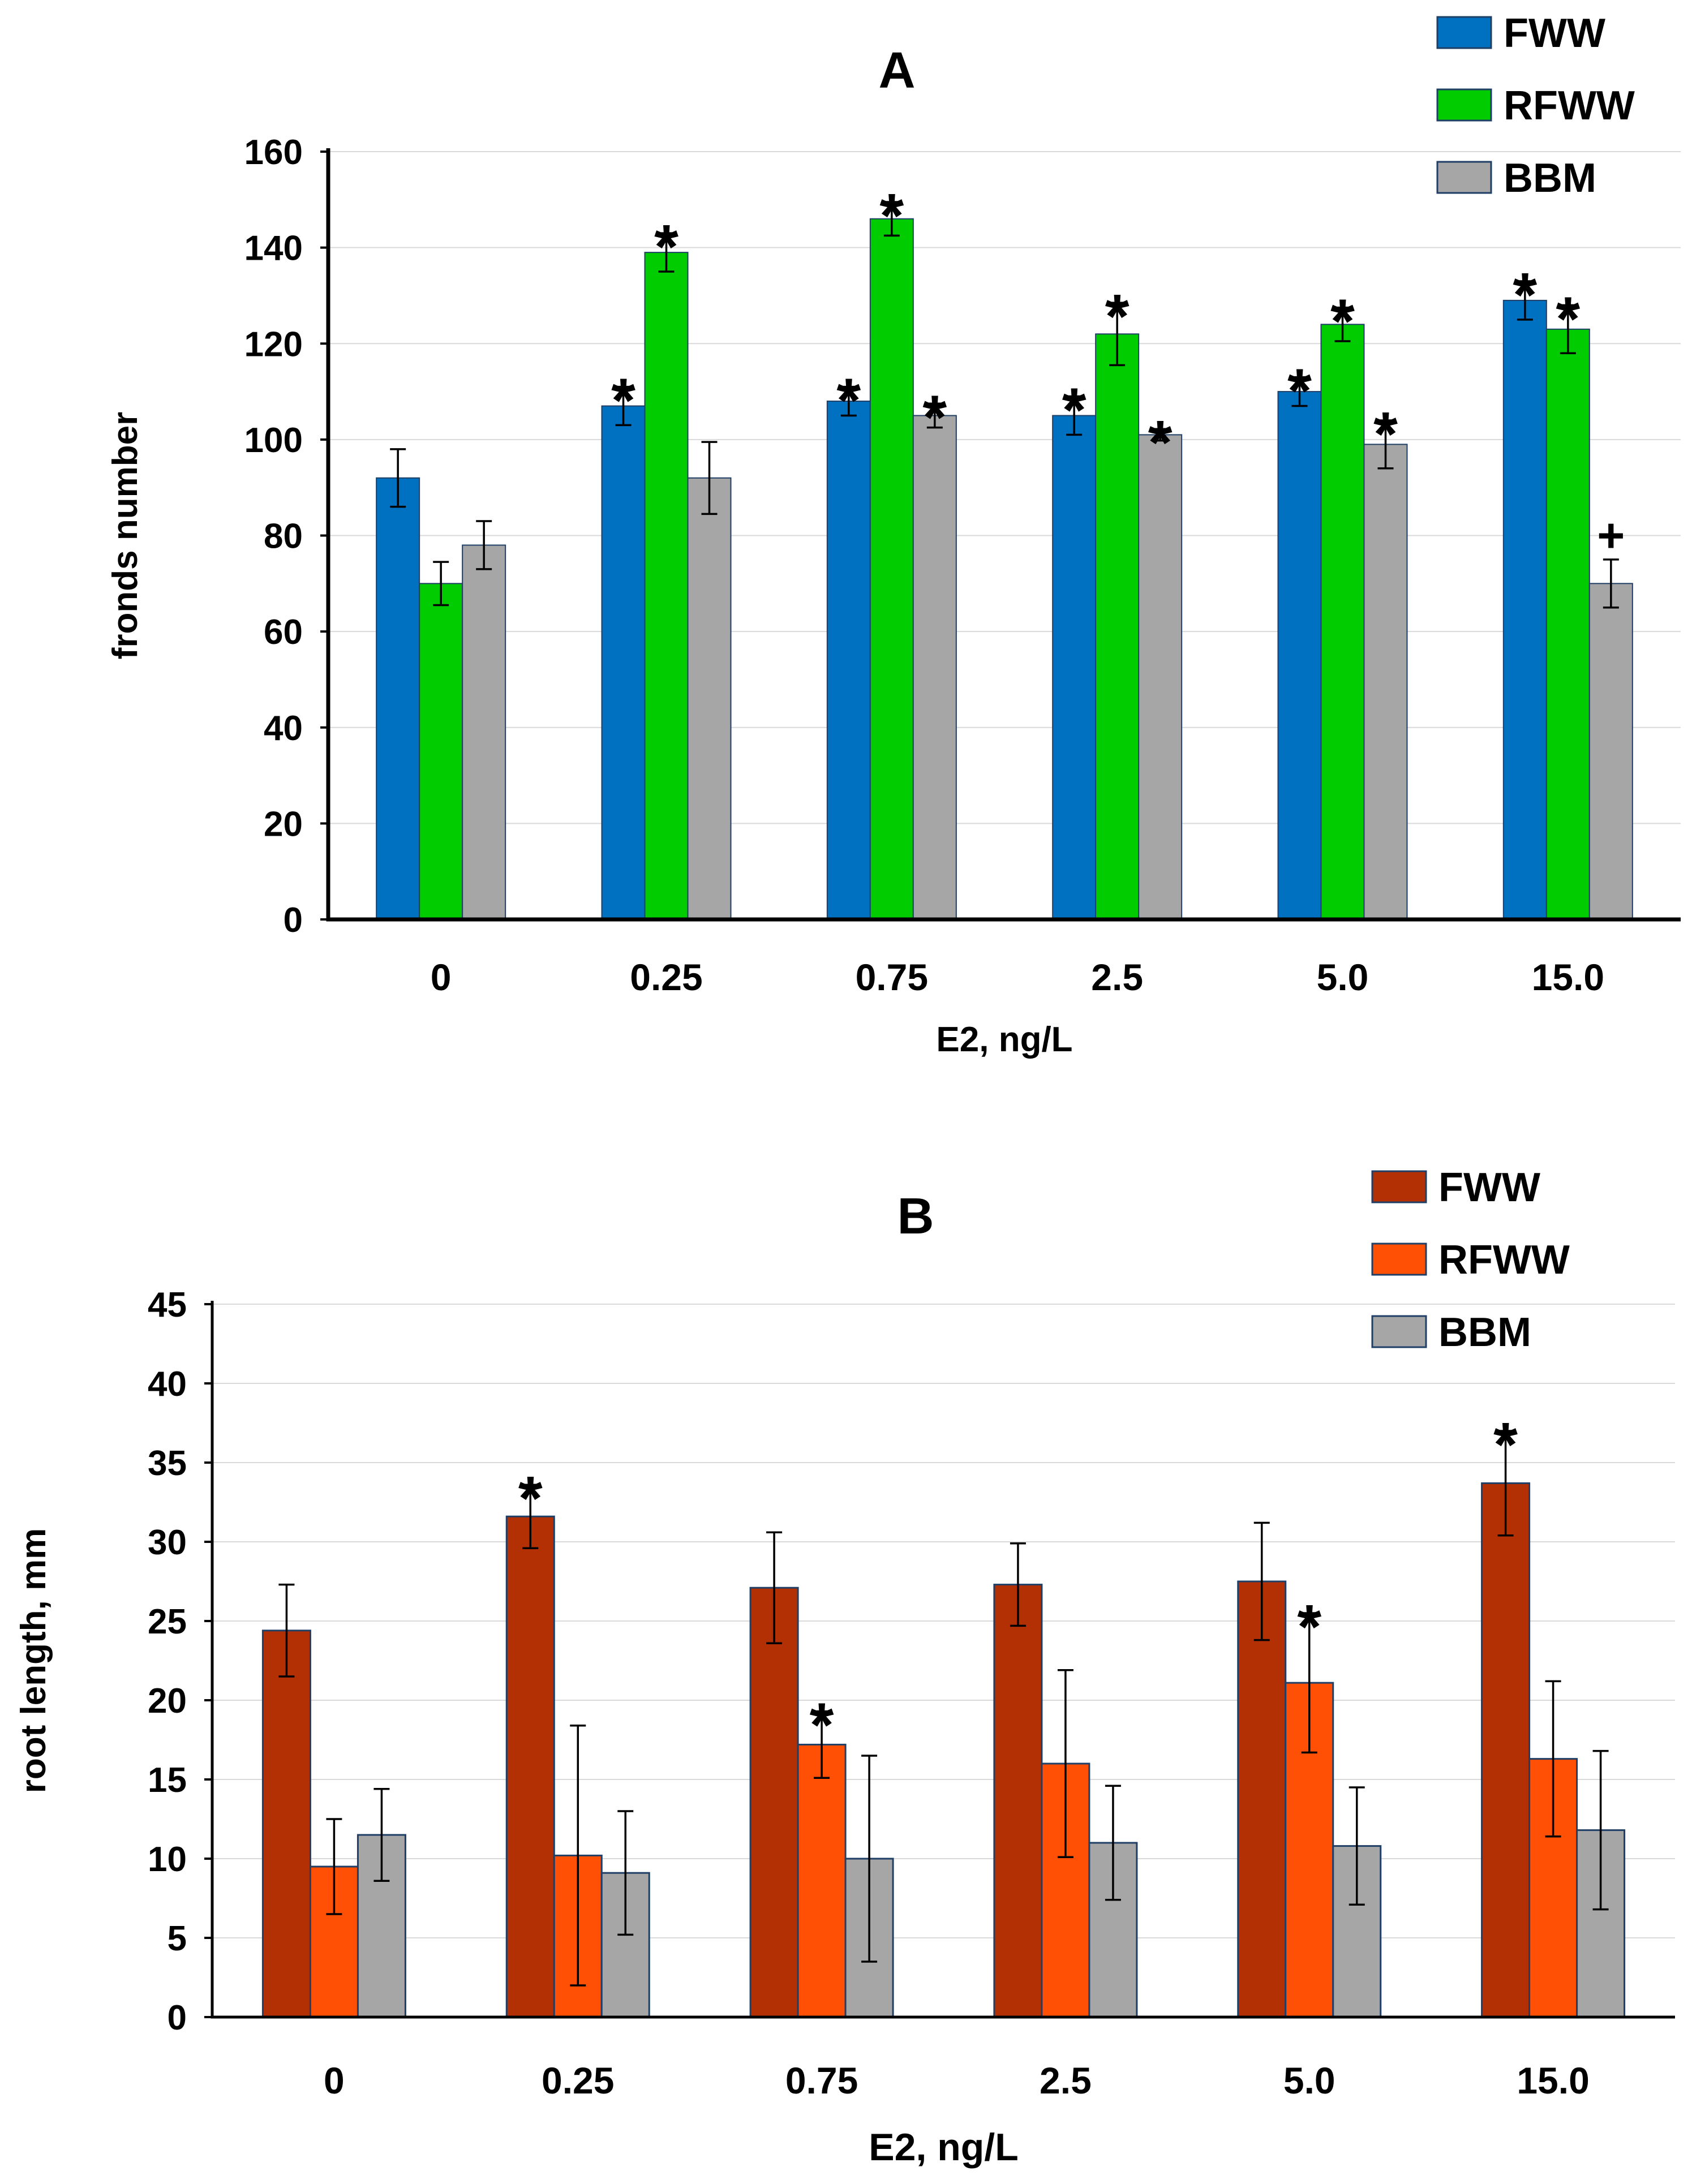 The image size is (1692, 2184). What do you see at coordinates (1611, 535) in the screenshot?
I see `significance-mark: +` at bounding box center [1611, 535].